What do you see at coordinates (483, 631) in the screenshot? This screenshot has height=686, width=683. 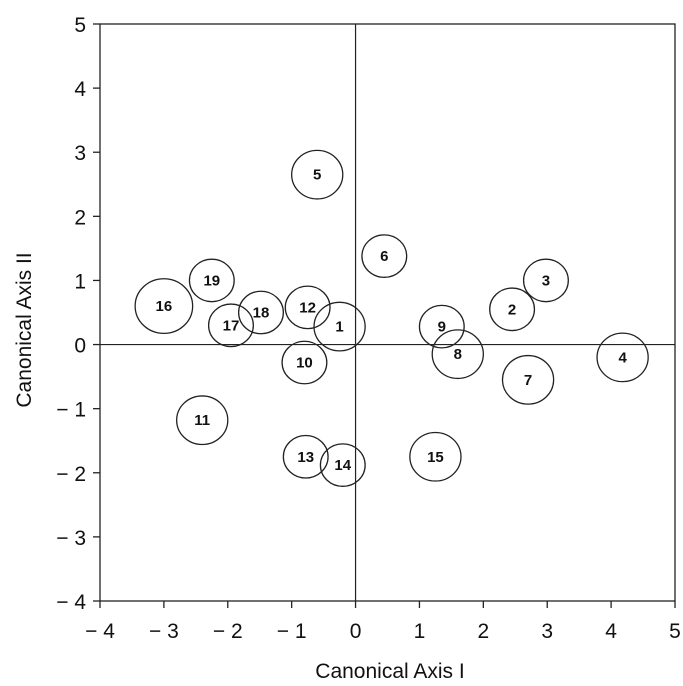 I see `x-tick-label: 2` at bounding box center [483, 631].